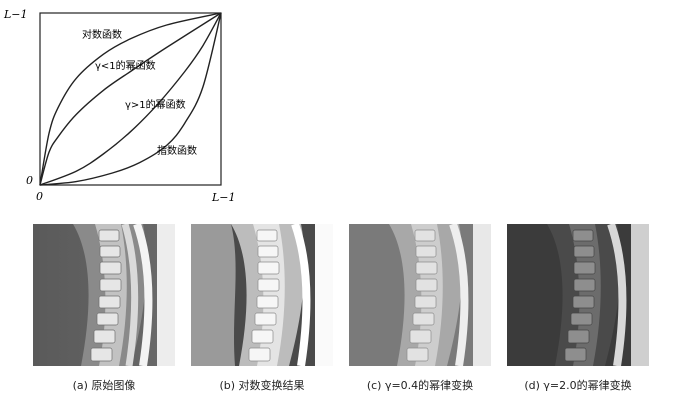 The image size is (684, 402). I want to click on curve-log, so click(130, 99).